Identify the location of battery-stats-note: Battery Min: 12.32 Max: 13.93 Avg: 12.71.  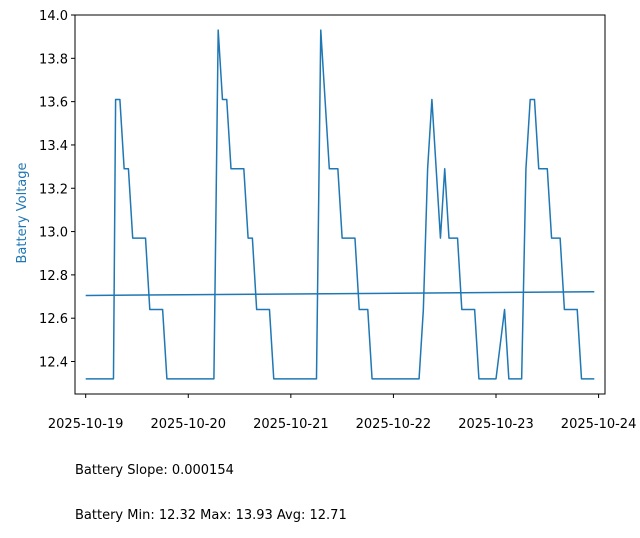
(211, 515).